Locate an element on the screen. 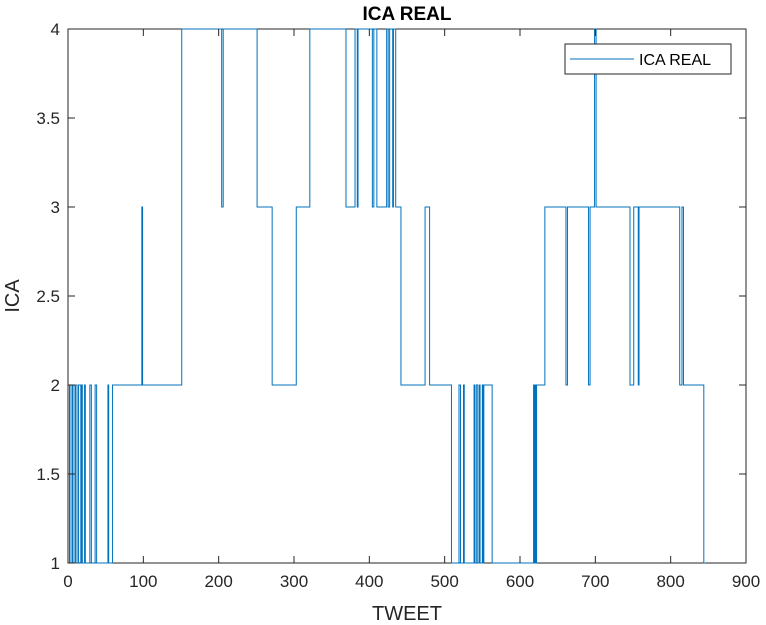 The width and height of the screenshot is (766, 625). legend: ICA REAL is located at coordinates (648, 59).